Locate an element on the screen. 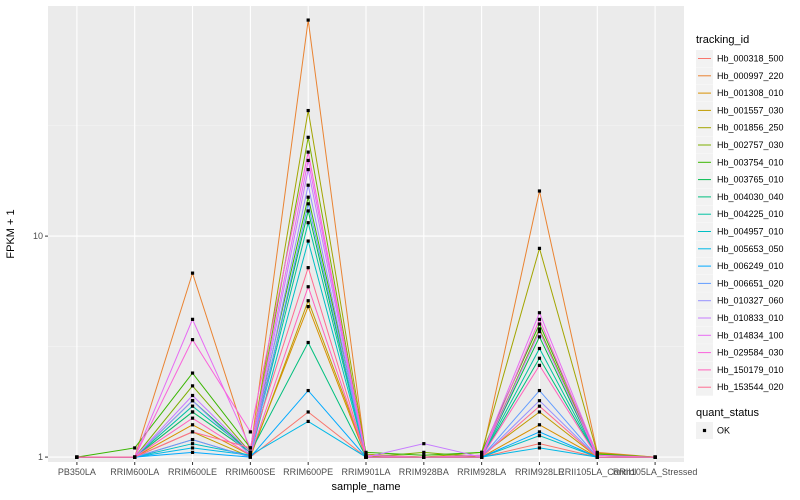 This screenshot has height=500, width=800. x-tick-label-4: RRIM600PE is located at coordinates (308, 472).